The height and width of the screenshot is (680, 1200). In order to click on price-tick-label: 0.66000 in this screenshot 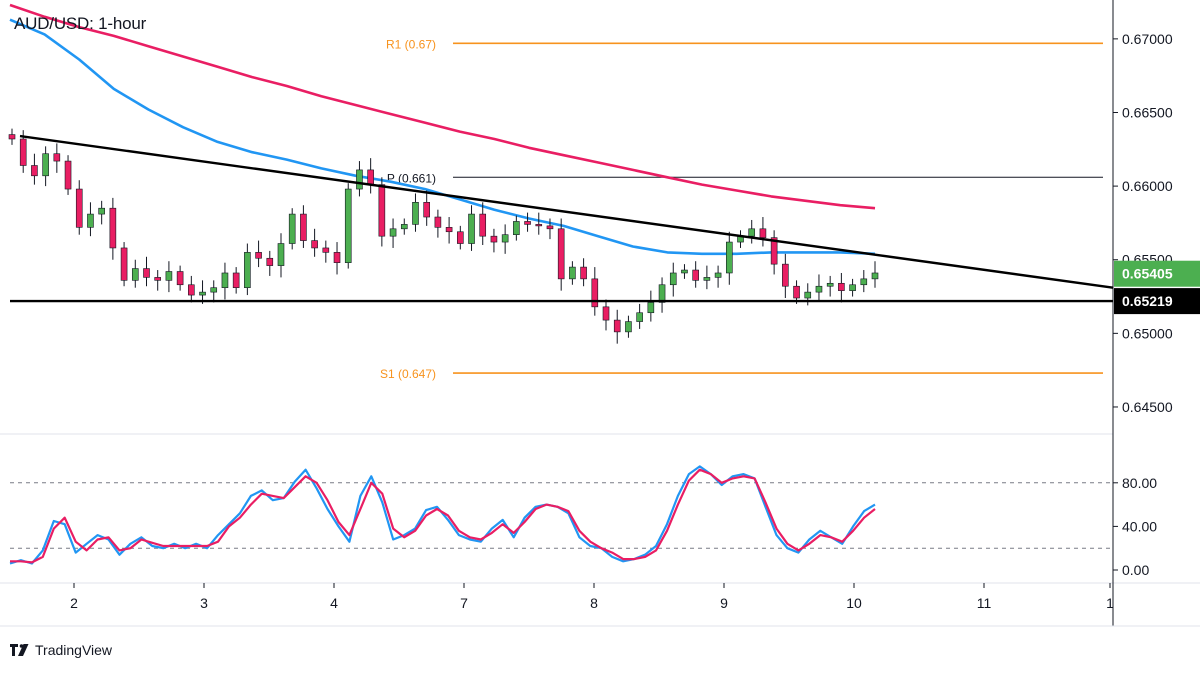, I will do `click(1147, 186)`.